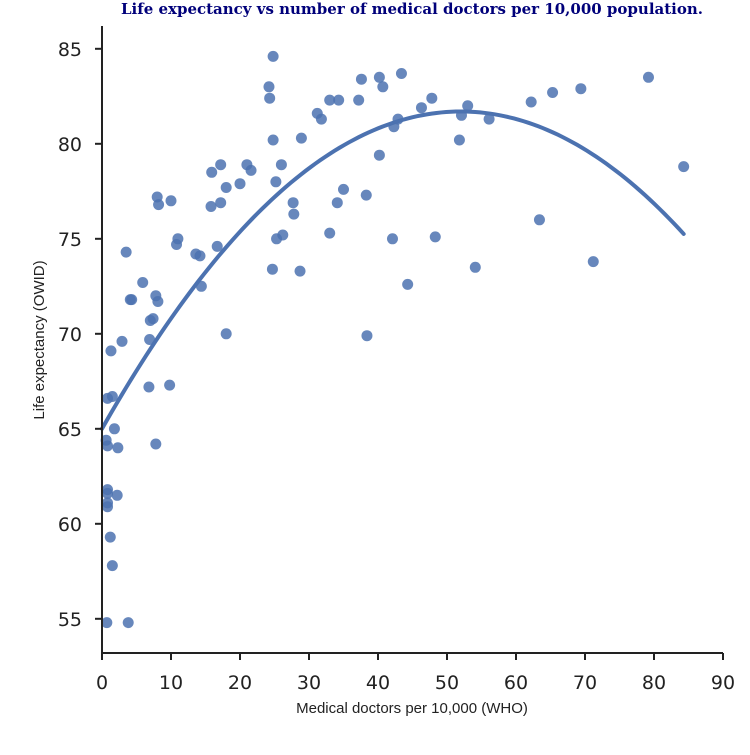 This screenshot has width=750, height=755. I want to click on x-tick-label: 50, so click(447, 683).